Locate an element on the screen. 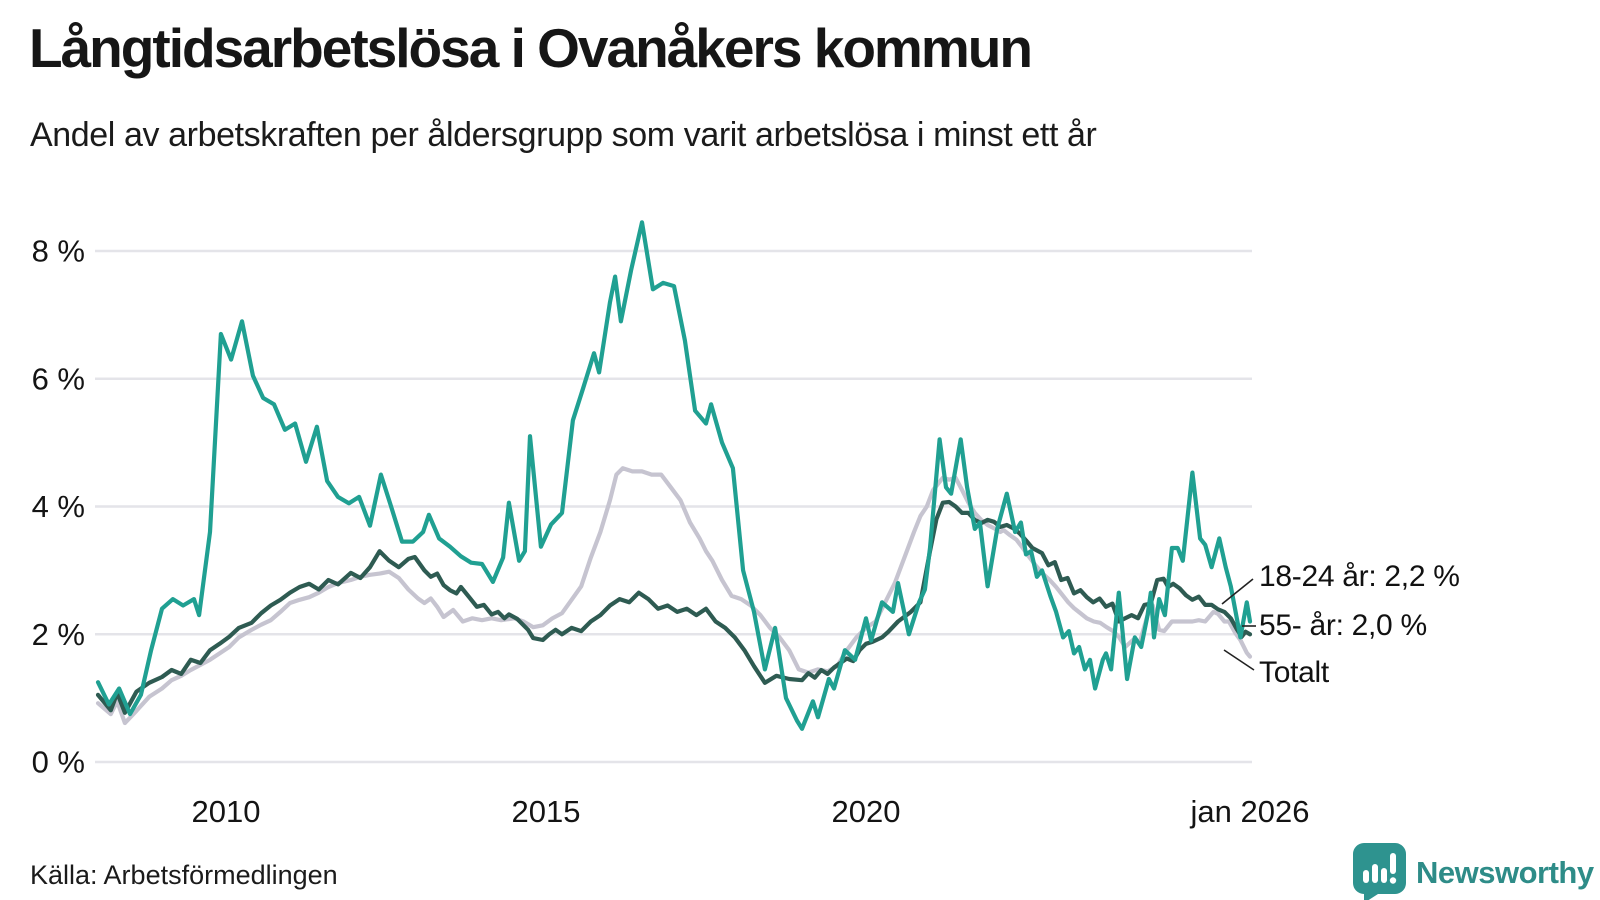 The width and height of the screenshot is (1600, 900). page-title: Långtidsarbetslösa i Ovanåkers kommun is located at coordinates (531, 48).